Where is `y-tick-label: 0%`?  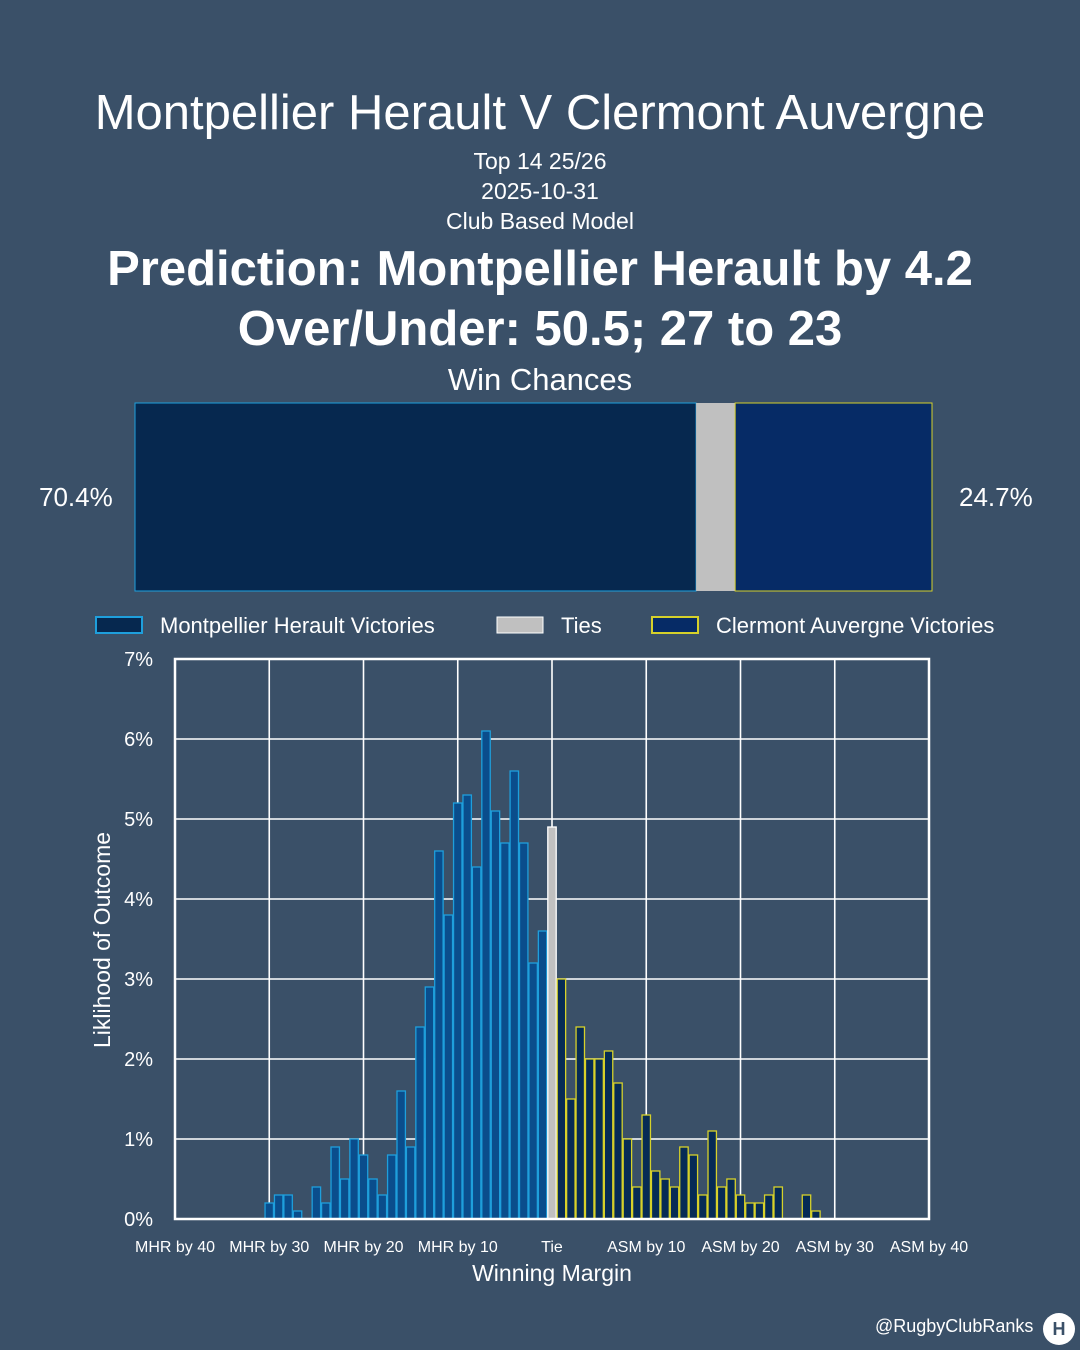 y-tick-label: 0% is located at coordinates (138, 1220).